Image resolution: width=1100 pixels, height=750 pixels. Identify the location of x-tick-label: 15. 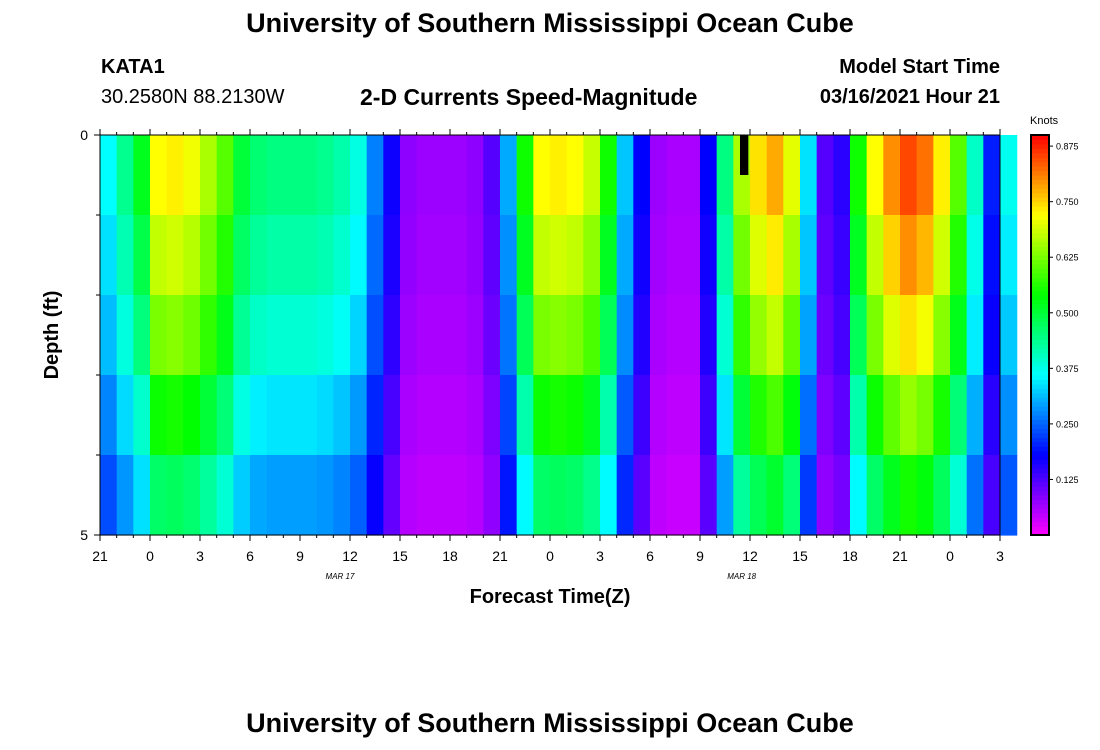
(800, 556).